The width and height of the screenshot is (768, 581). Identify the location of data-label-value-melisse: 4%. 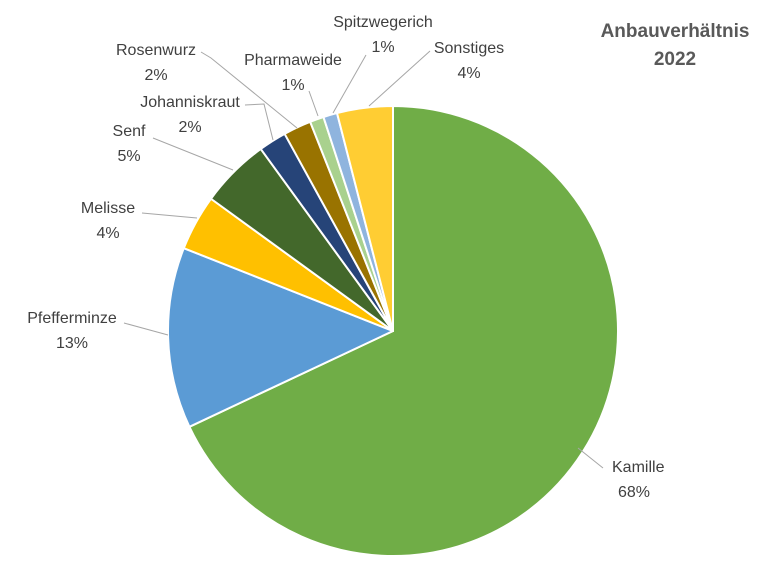
(107, 233).